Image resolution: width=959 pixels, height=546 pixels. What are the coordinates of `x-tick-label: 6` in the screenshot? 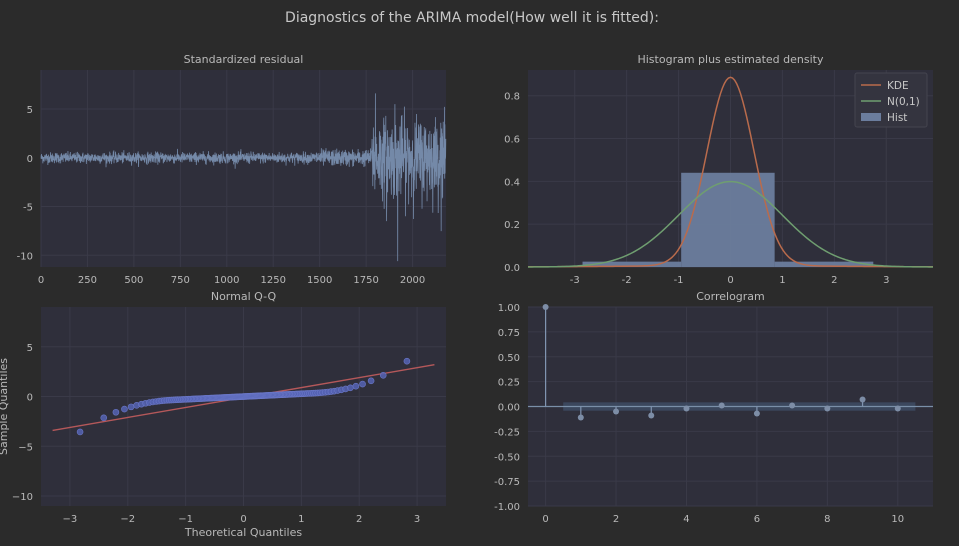 It's located at (757, 519).